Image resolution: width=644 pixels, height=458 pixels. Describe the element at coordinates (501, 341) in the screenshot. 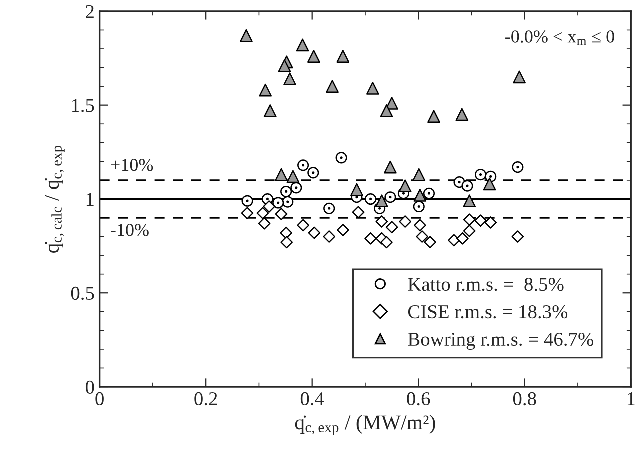

I see `legend-label: Bowring r.m.s. = 46.7%` at that location.